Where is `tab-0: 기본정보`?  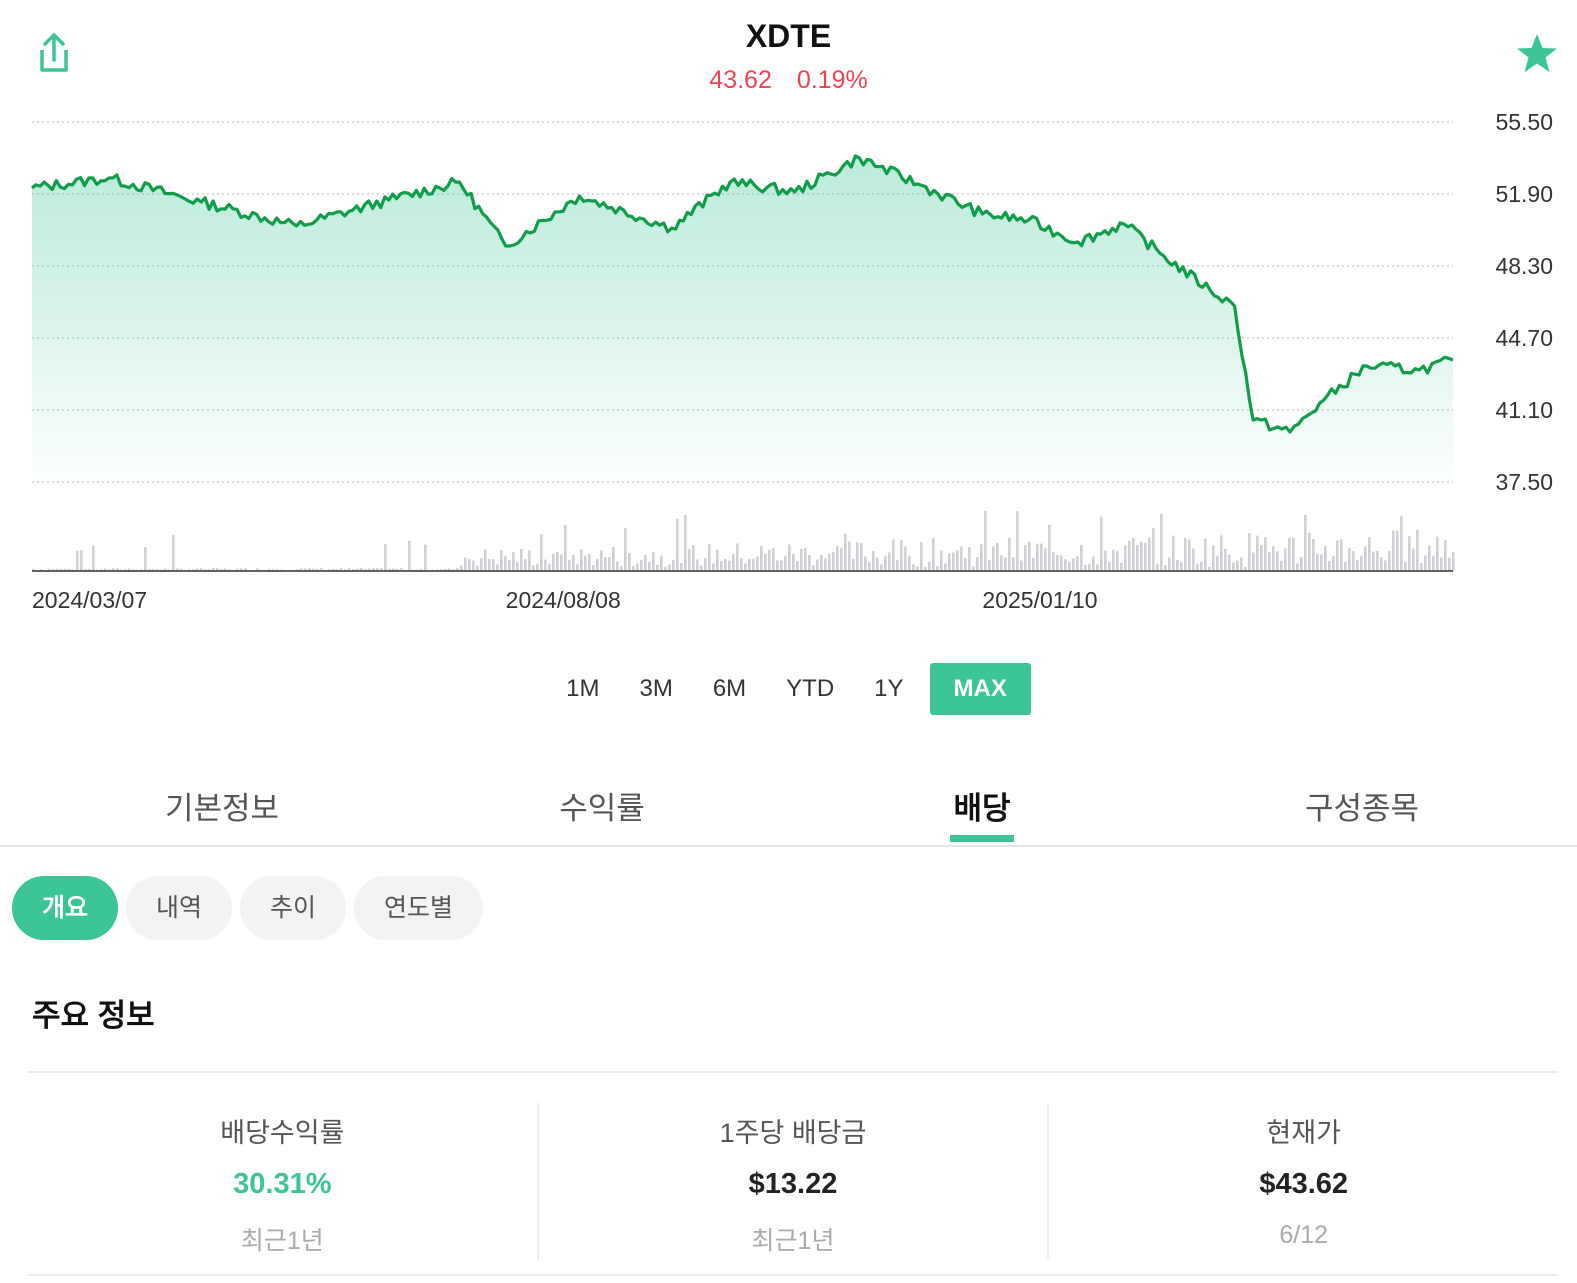 tab-0: 기본정보 is located at coordinates (222, 808).